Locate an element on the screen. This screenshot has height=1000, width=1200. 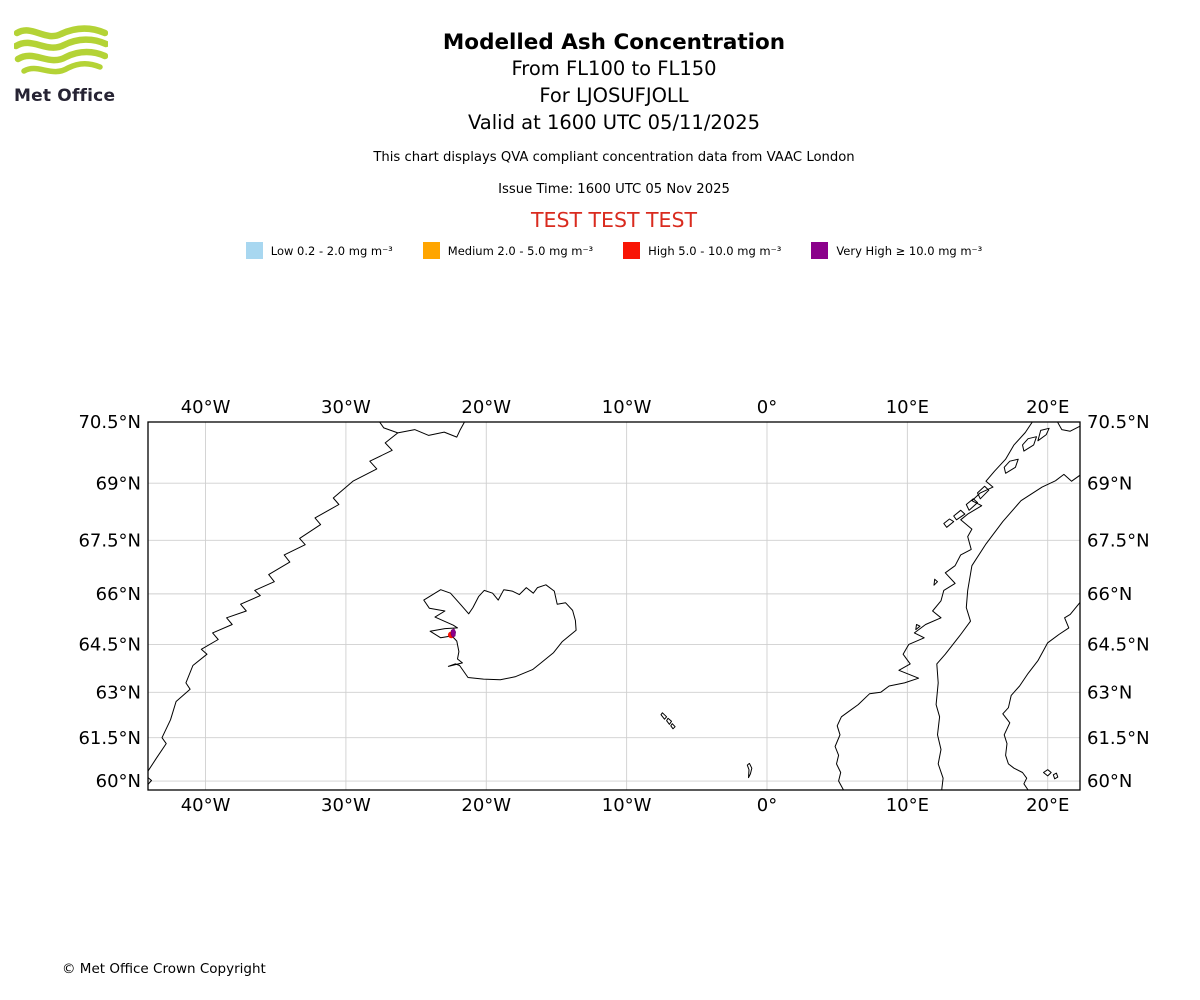
lon-tick-label-top: 20°W is located at coordinates (486, 407).